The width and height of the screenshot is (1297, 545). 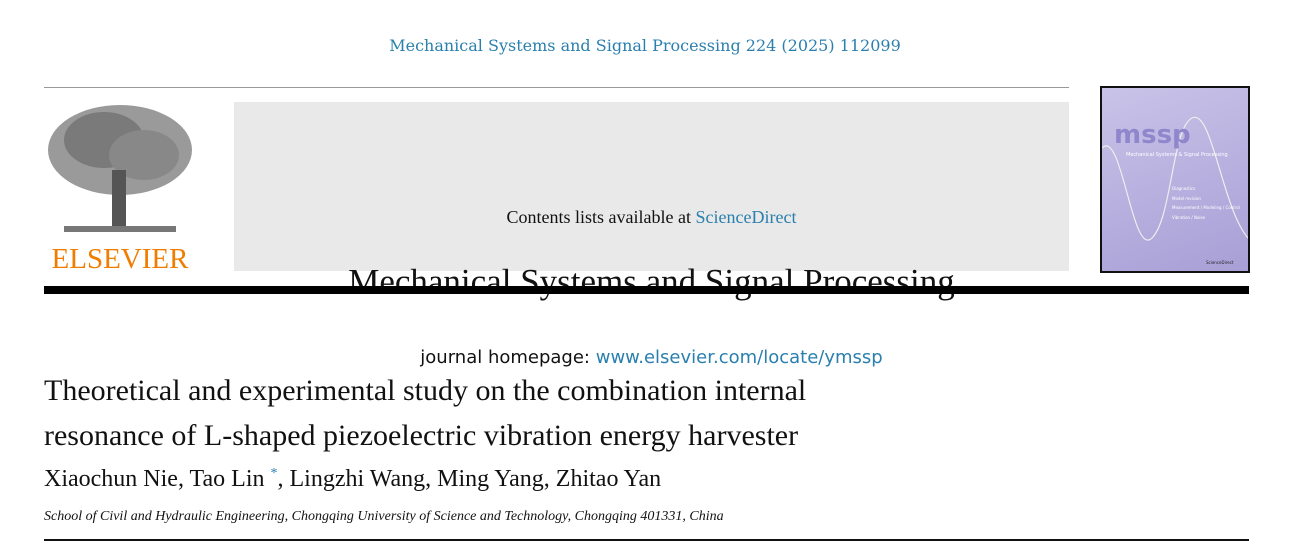 I want to click on sciencedirect-link: ScienceDirect, so click(x=746, y=217).